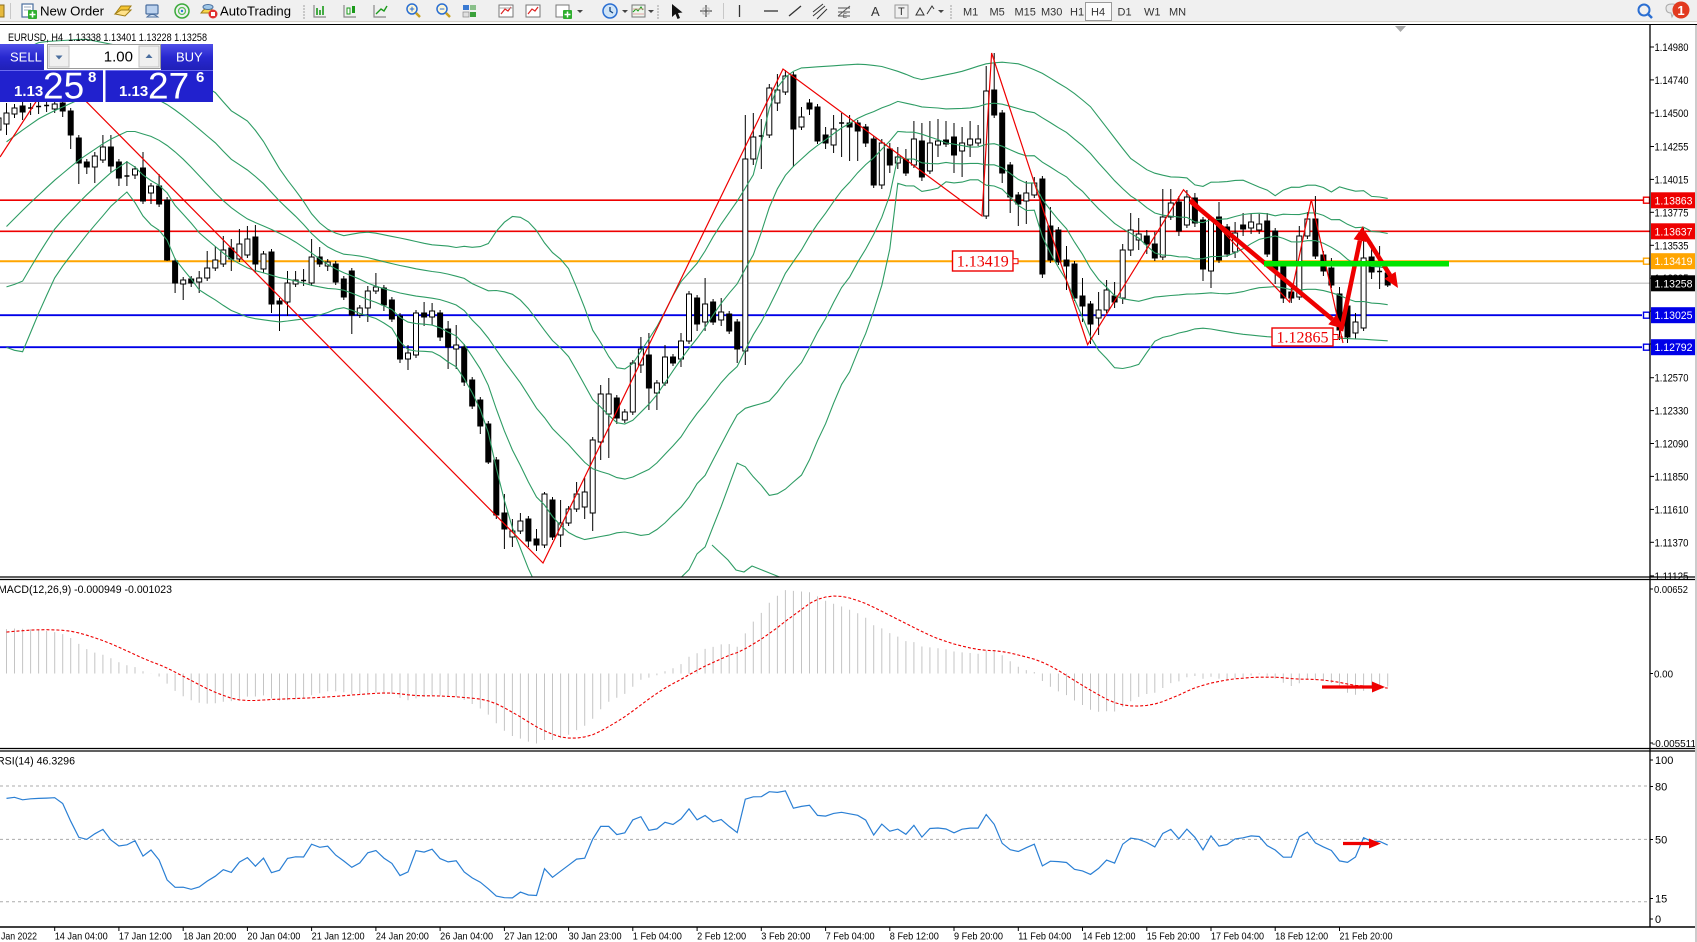 The width and height of the screenshot is (1697, 942). I want to click on svg-text: 1.13258, so click(1674, 284).